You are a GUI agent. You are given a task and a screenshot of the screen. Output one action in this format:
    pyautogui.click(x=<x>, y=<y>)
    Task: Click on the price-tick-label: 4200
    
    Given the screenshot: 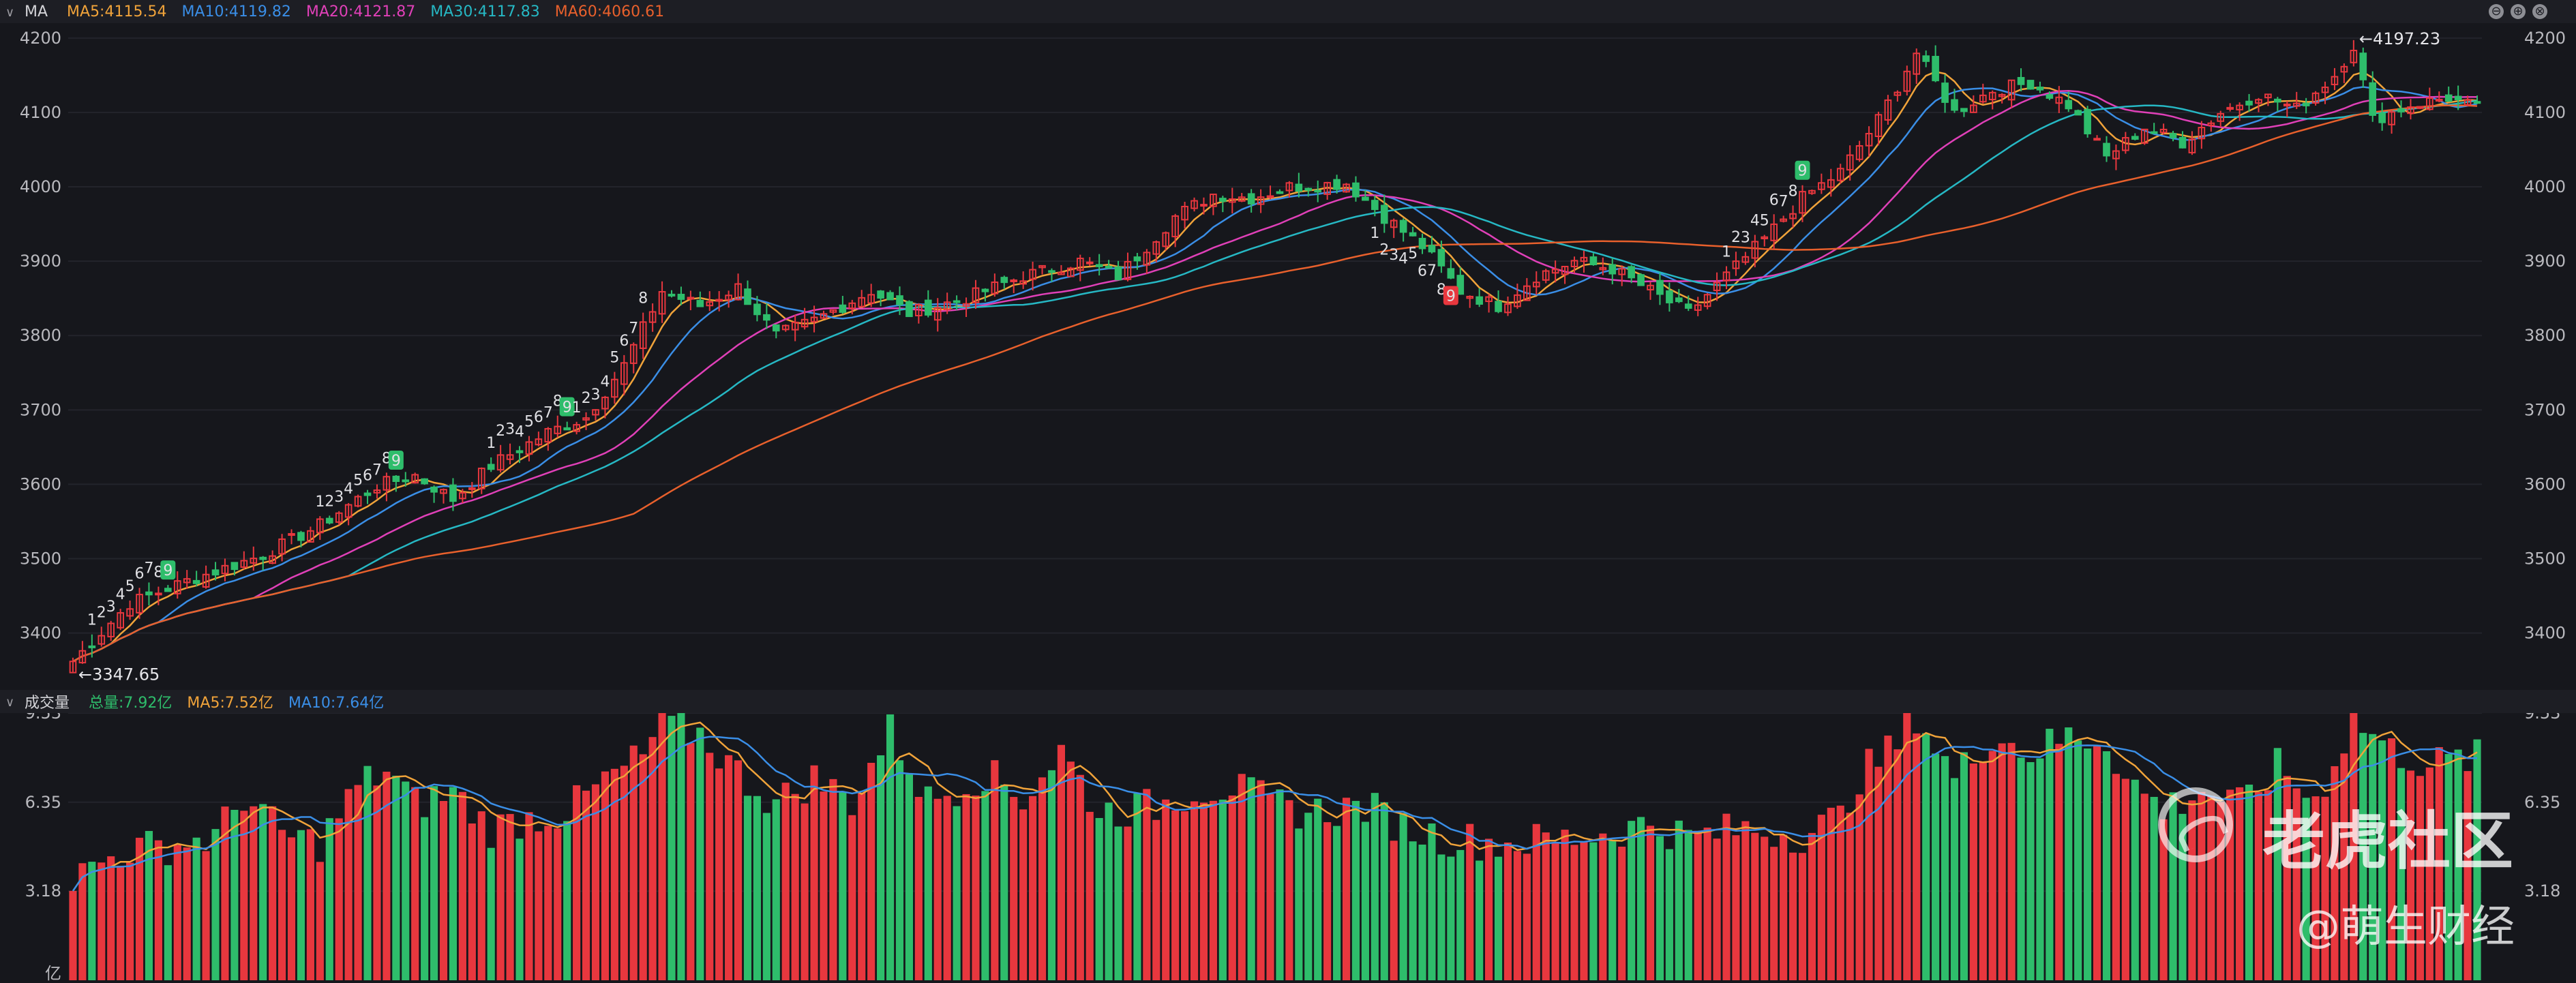 What is the action you would take?
    pyautogui.click(x=40, y=39)
    